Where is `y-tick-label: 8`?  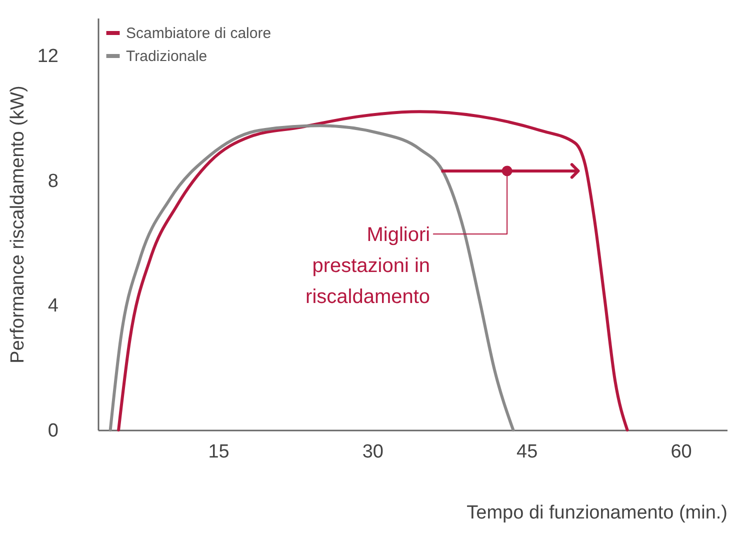 y-tick-label: 8 is located at coordinates (53, 181).